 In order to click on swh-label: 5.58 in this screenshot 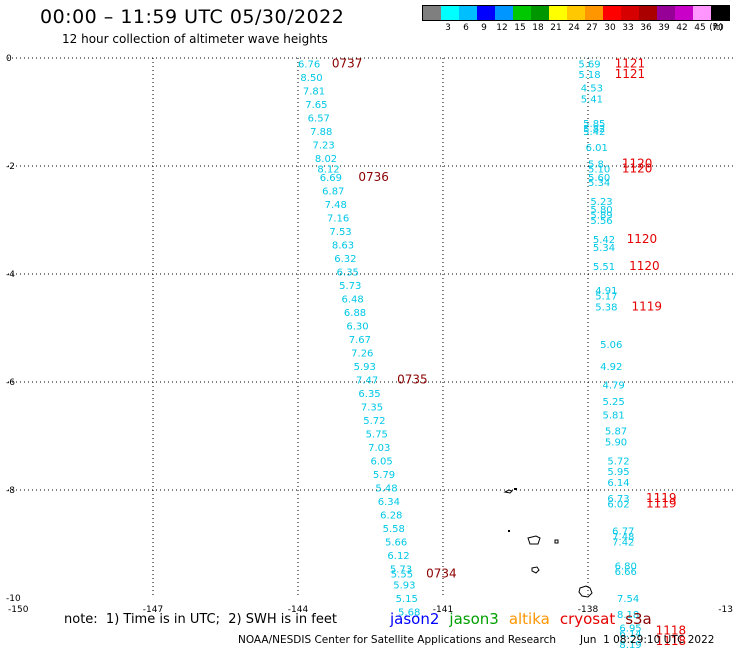, I will do `click(394, 529)`.